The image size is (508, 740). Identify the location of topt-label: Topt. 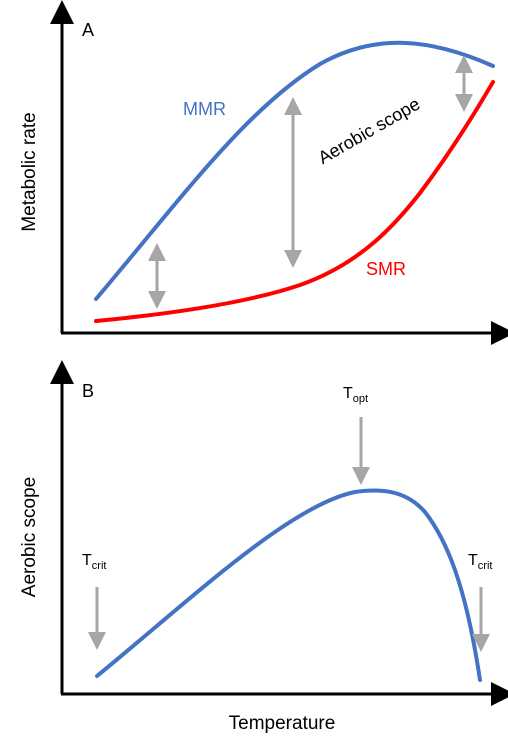
(355, 395).